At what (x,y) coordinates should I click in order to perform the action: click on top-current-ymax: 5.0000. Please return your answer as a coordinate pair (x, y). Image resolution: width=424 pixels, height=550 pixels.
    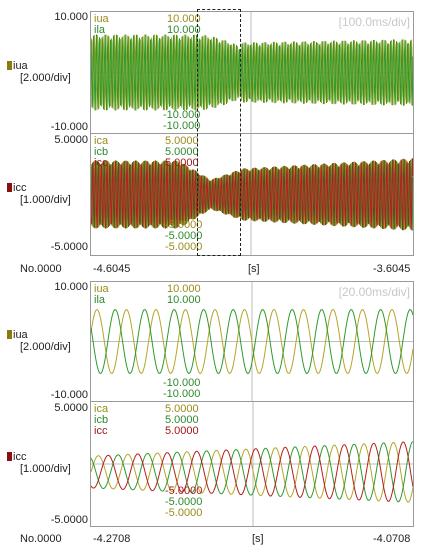
    Looking at the image, I should click on (71, 140).